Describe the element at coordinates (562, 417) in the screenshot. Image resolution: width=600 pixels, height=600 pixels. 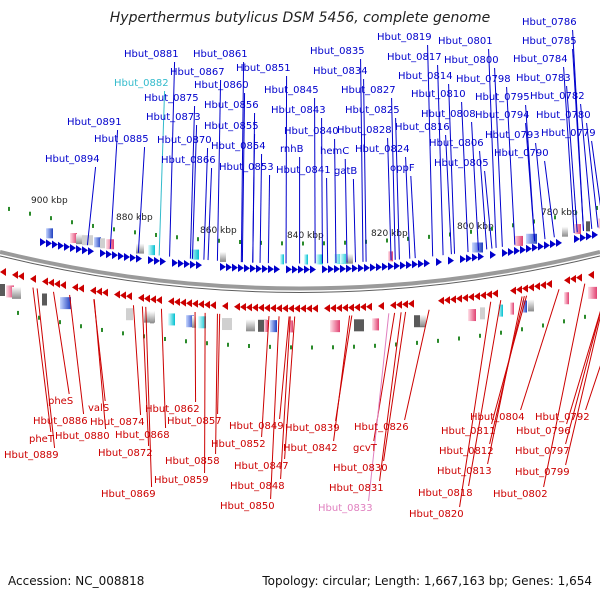
I see `gene-label: Hbut_0792` at that location.